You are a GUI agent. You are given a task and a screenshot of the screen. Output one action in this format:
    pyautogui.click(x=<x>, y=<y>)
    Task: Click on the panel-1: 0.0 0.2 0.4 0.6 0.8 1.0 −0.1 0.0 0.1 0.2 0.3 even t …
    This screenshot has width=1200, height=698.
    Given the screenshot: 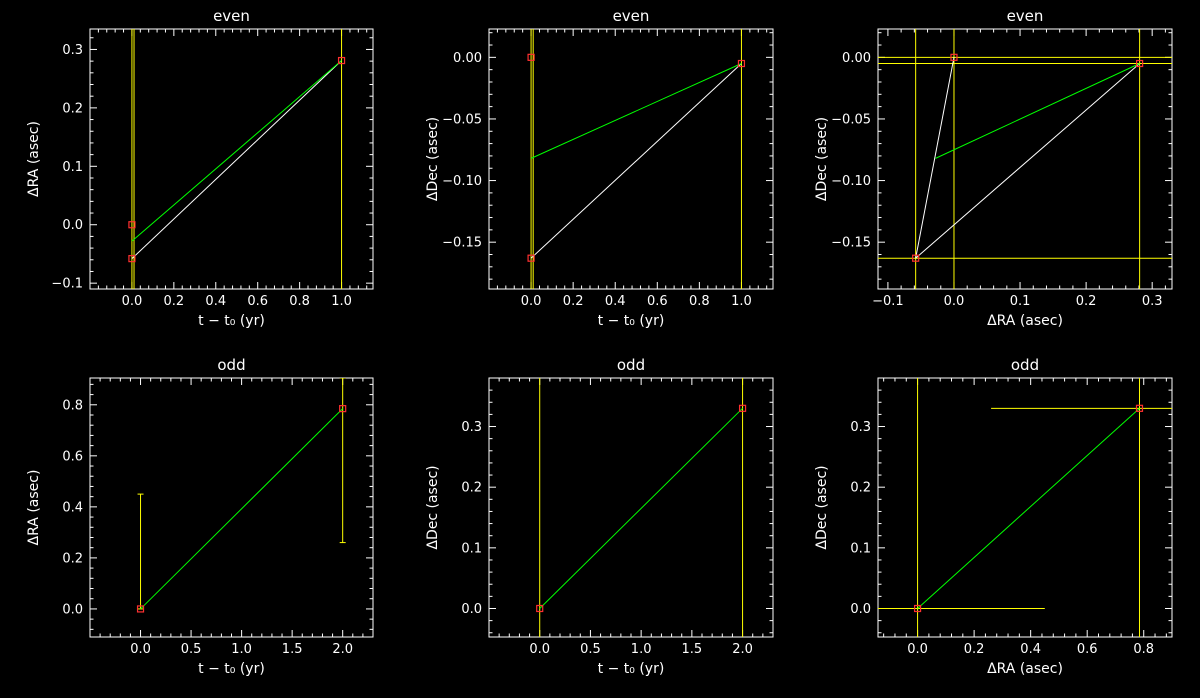 What is the action you would take?
    pyautogui.click(x=200, y=168)
    